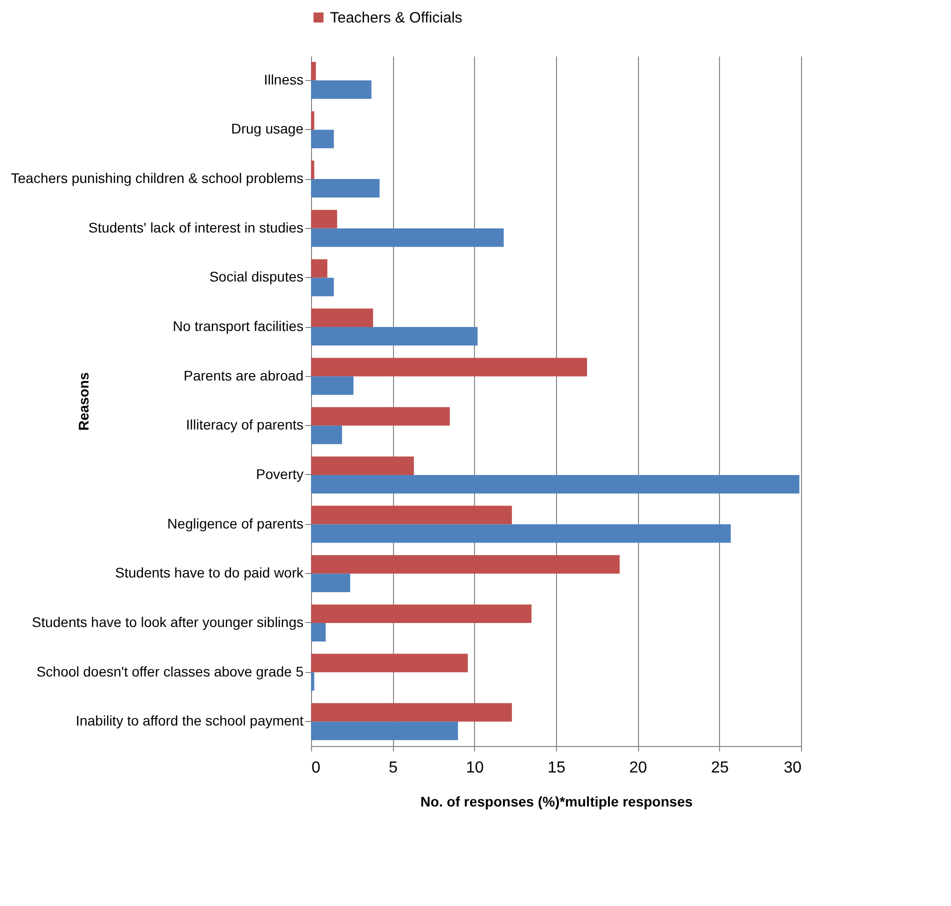  What do you see at coordinates (244, 375) in the screenshot?
I see `y-tick-label: Parents are abroad` at bounding box center [244, 375].